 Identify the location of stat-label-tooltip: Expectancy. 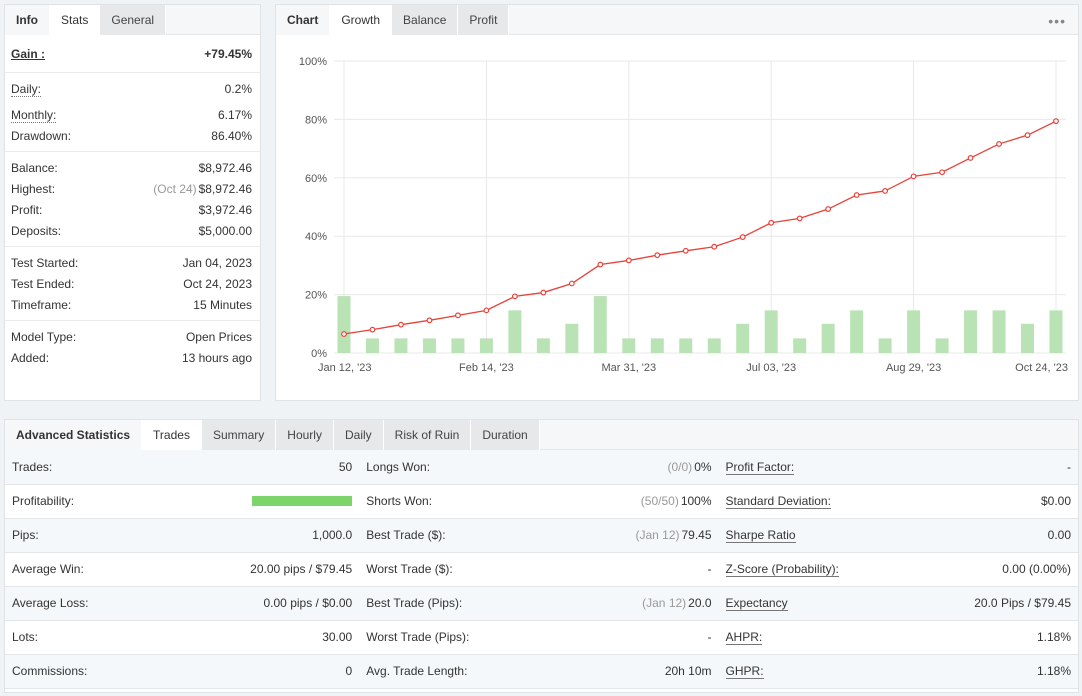
(756, 603).